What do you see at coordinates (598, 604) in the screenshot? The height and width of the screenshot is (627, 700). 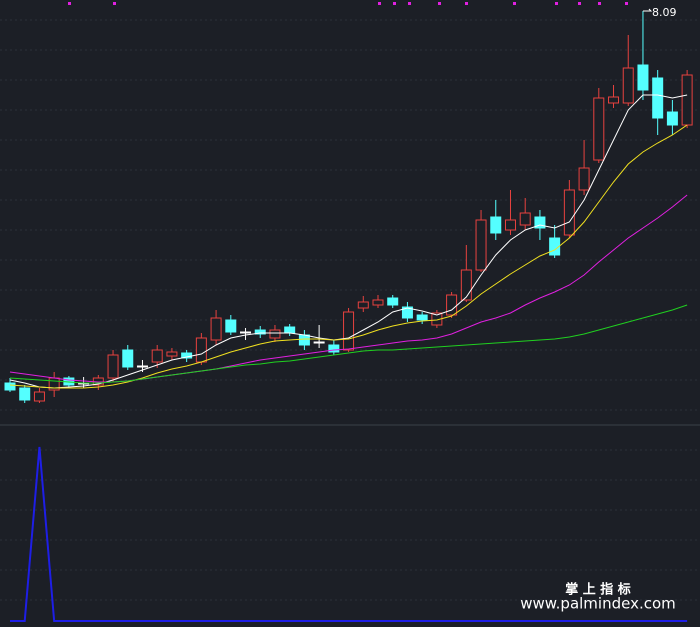 I see `watermark-url: www.palmindex.com` at bounding box center [598, 604].